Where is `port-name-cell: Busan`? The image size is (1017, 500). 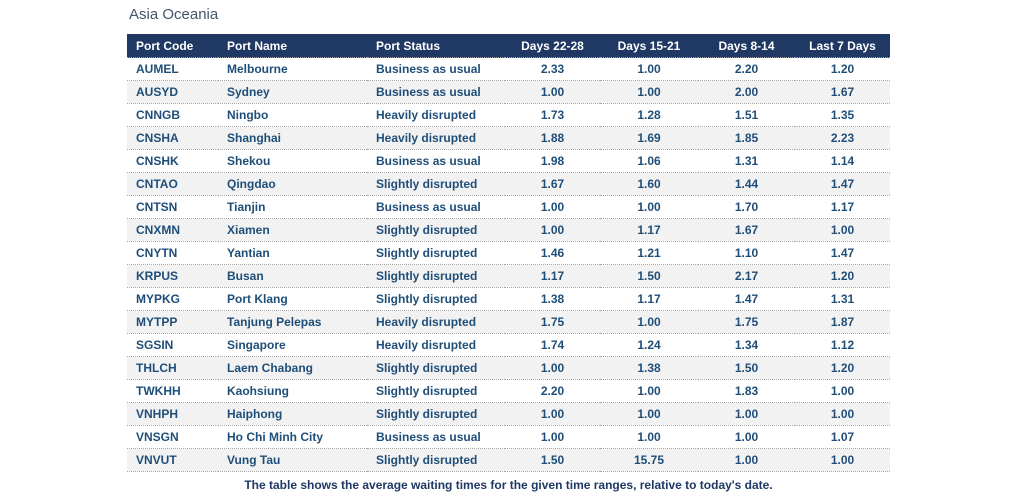 port-name-cell: Busan is located at coordinates (292, 276).